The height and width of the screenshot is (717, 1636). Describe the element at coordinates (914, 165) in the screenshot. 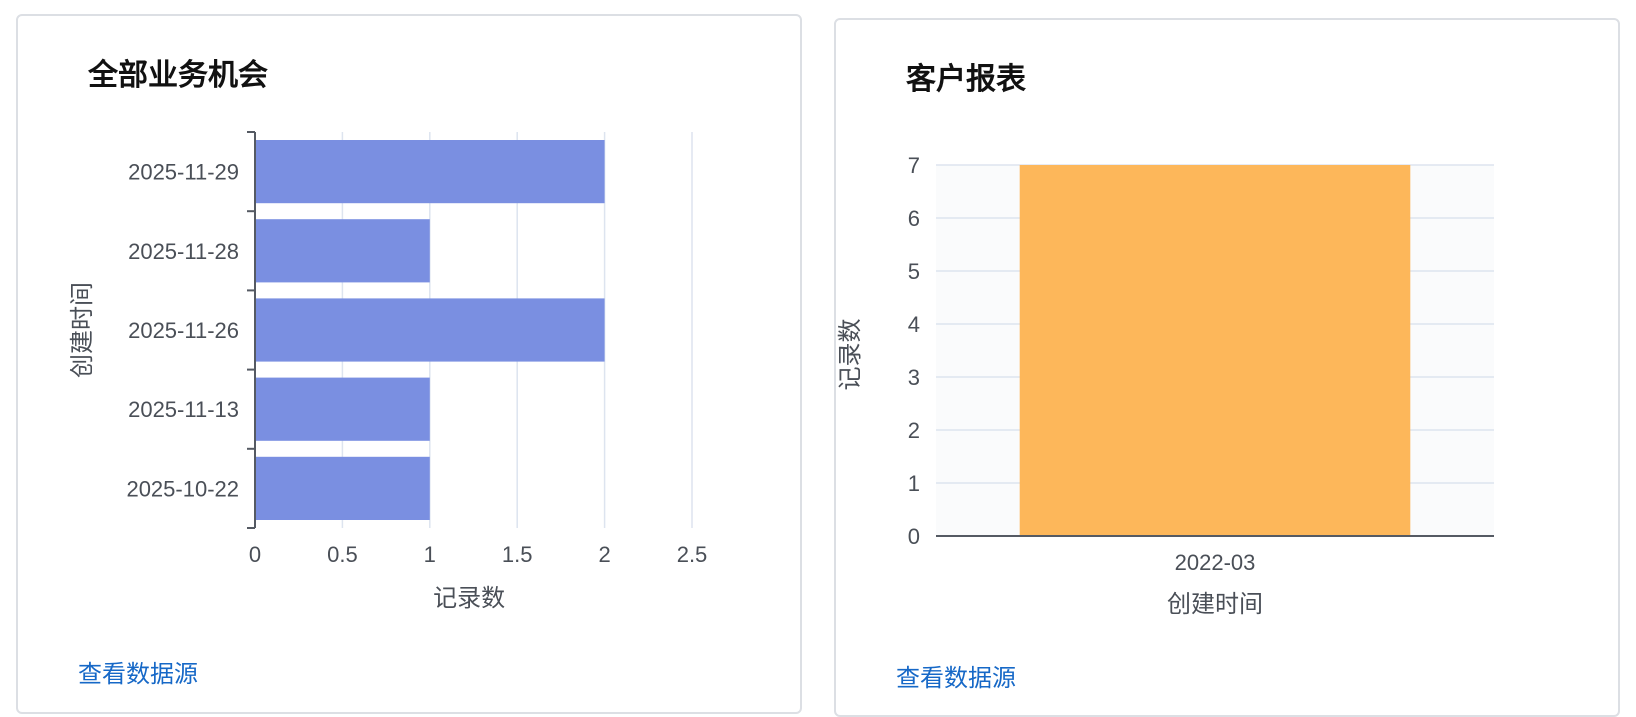

I see `y-tick-label: 7` at that location.